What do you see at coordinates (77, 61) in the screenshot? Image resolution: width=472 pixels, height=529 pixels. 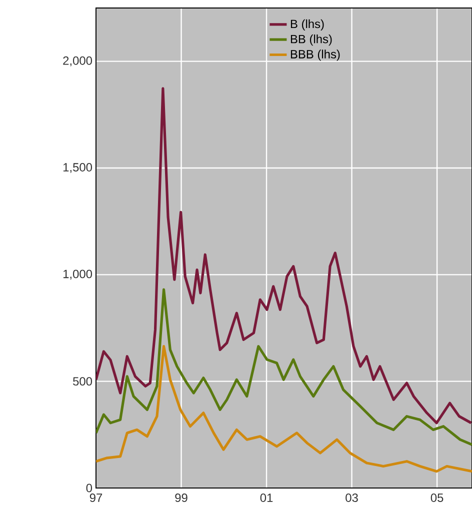 I see `y-tick-label: 2,000` at bounding box center [77, 61].